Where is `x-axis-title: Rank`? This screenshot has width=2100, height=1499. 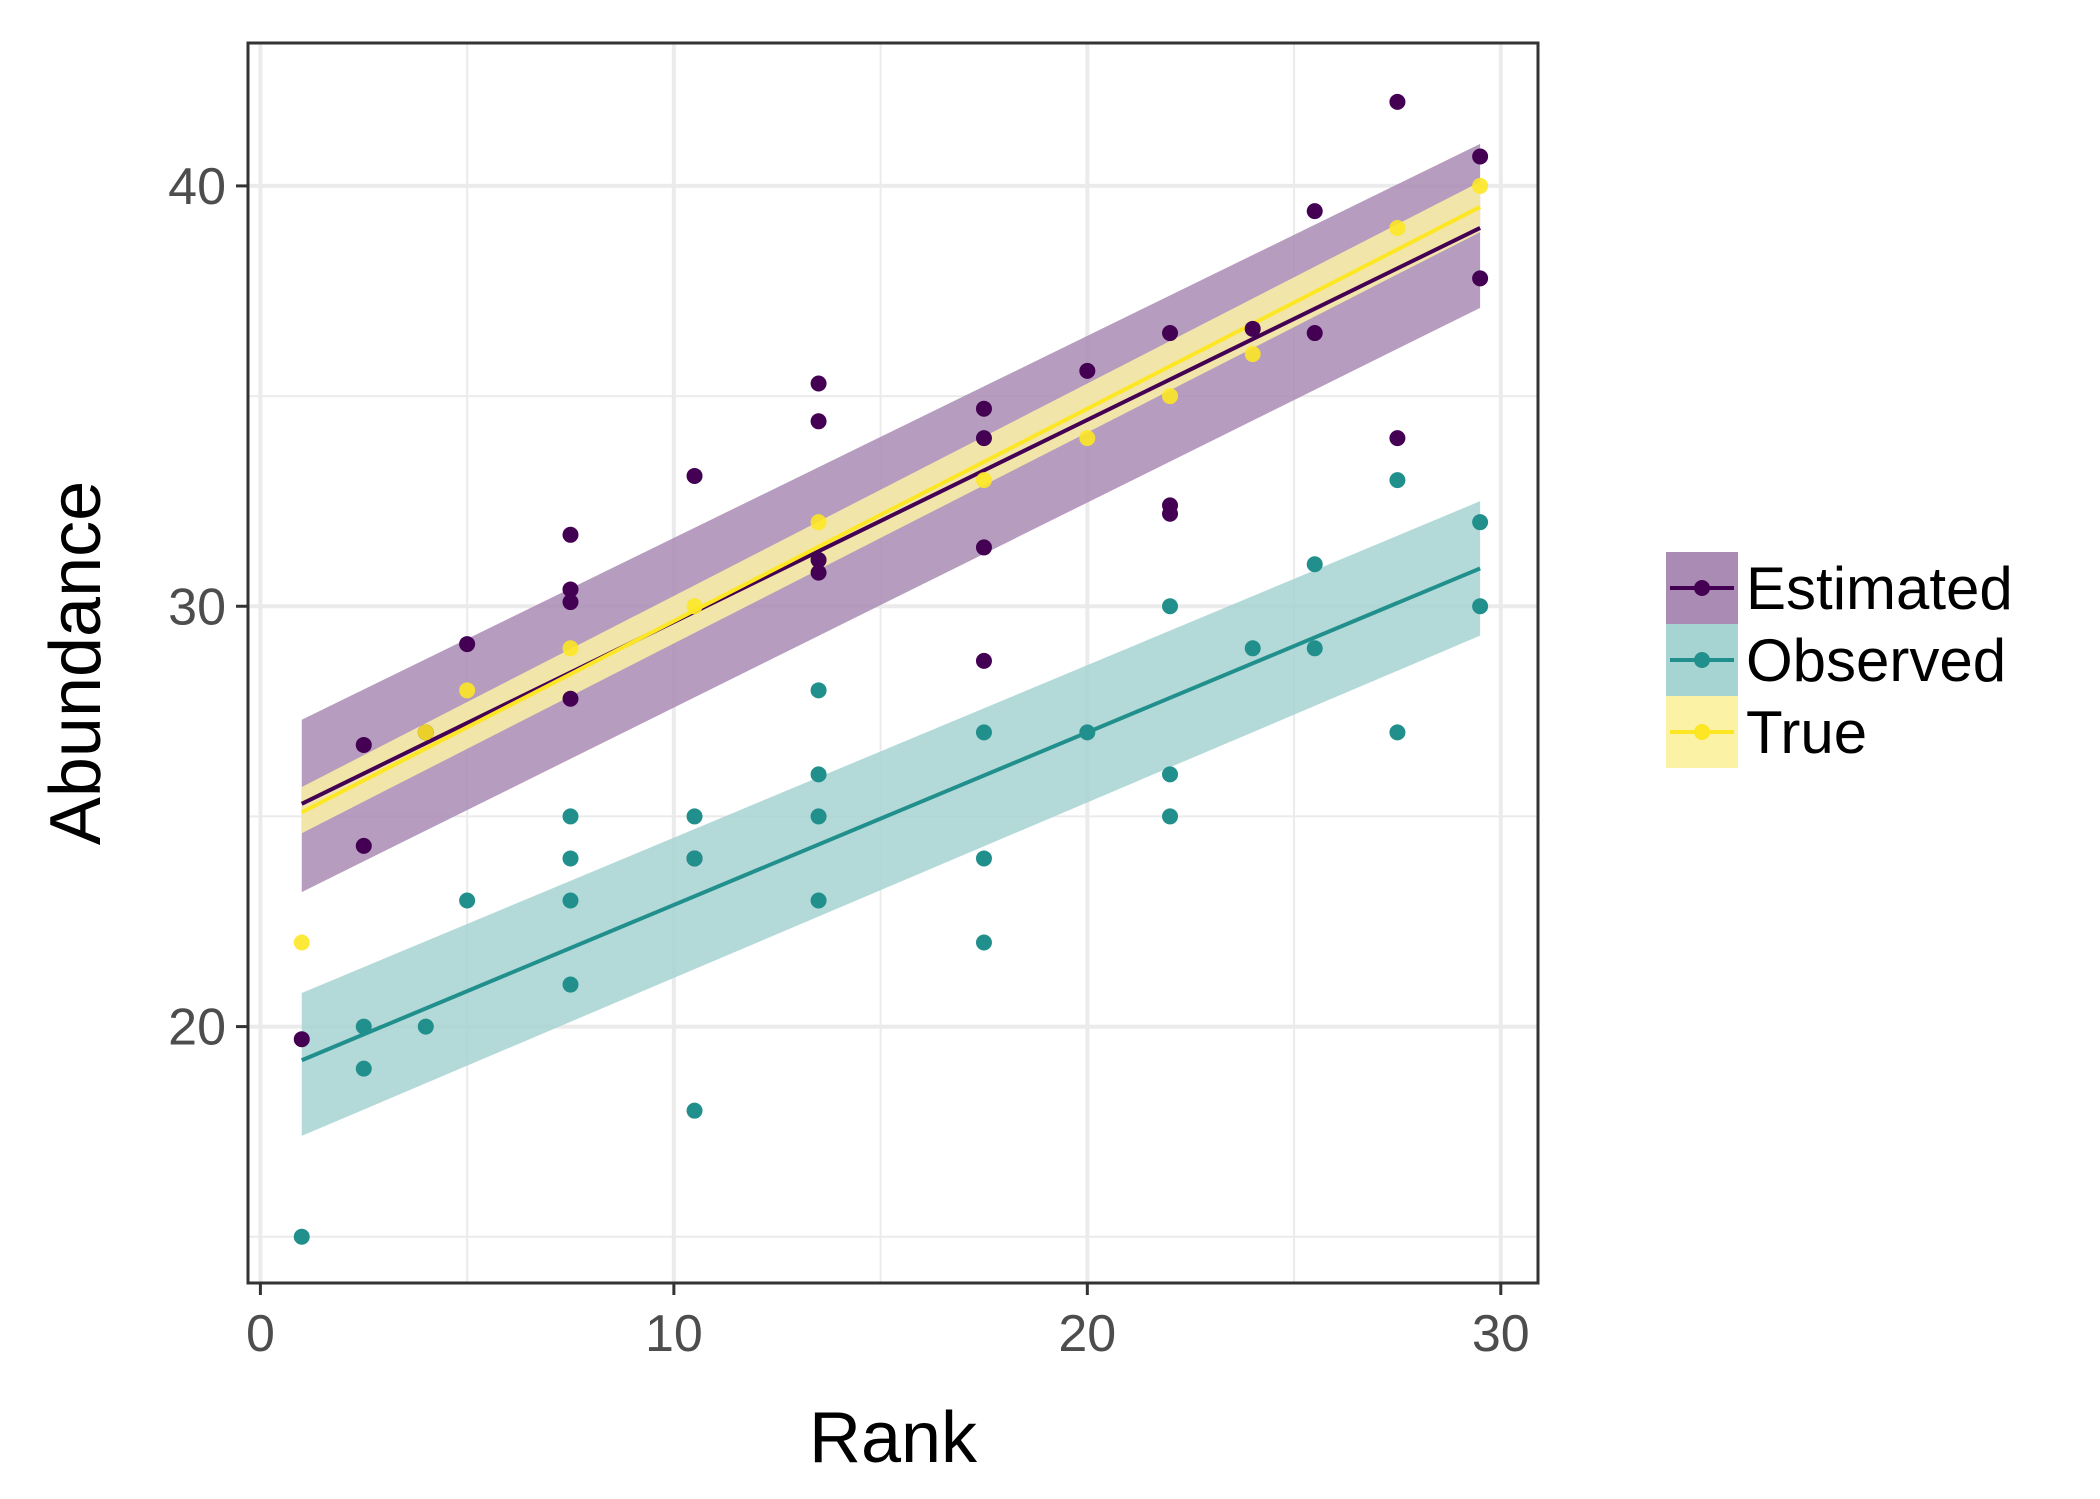
x-axis-title: Rank is located at coordinates (893, 1438).